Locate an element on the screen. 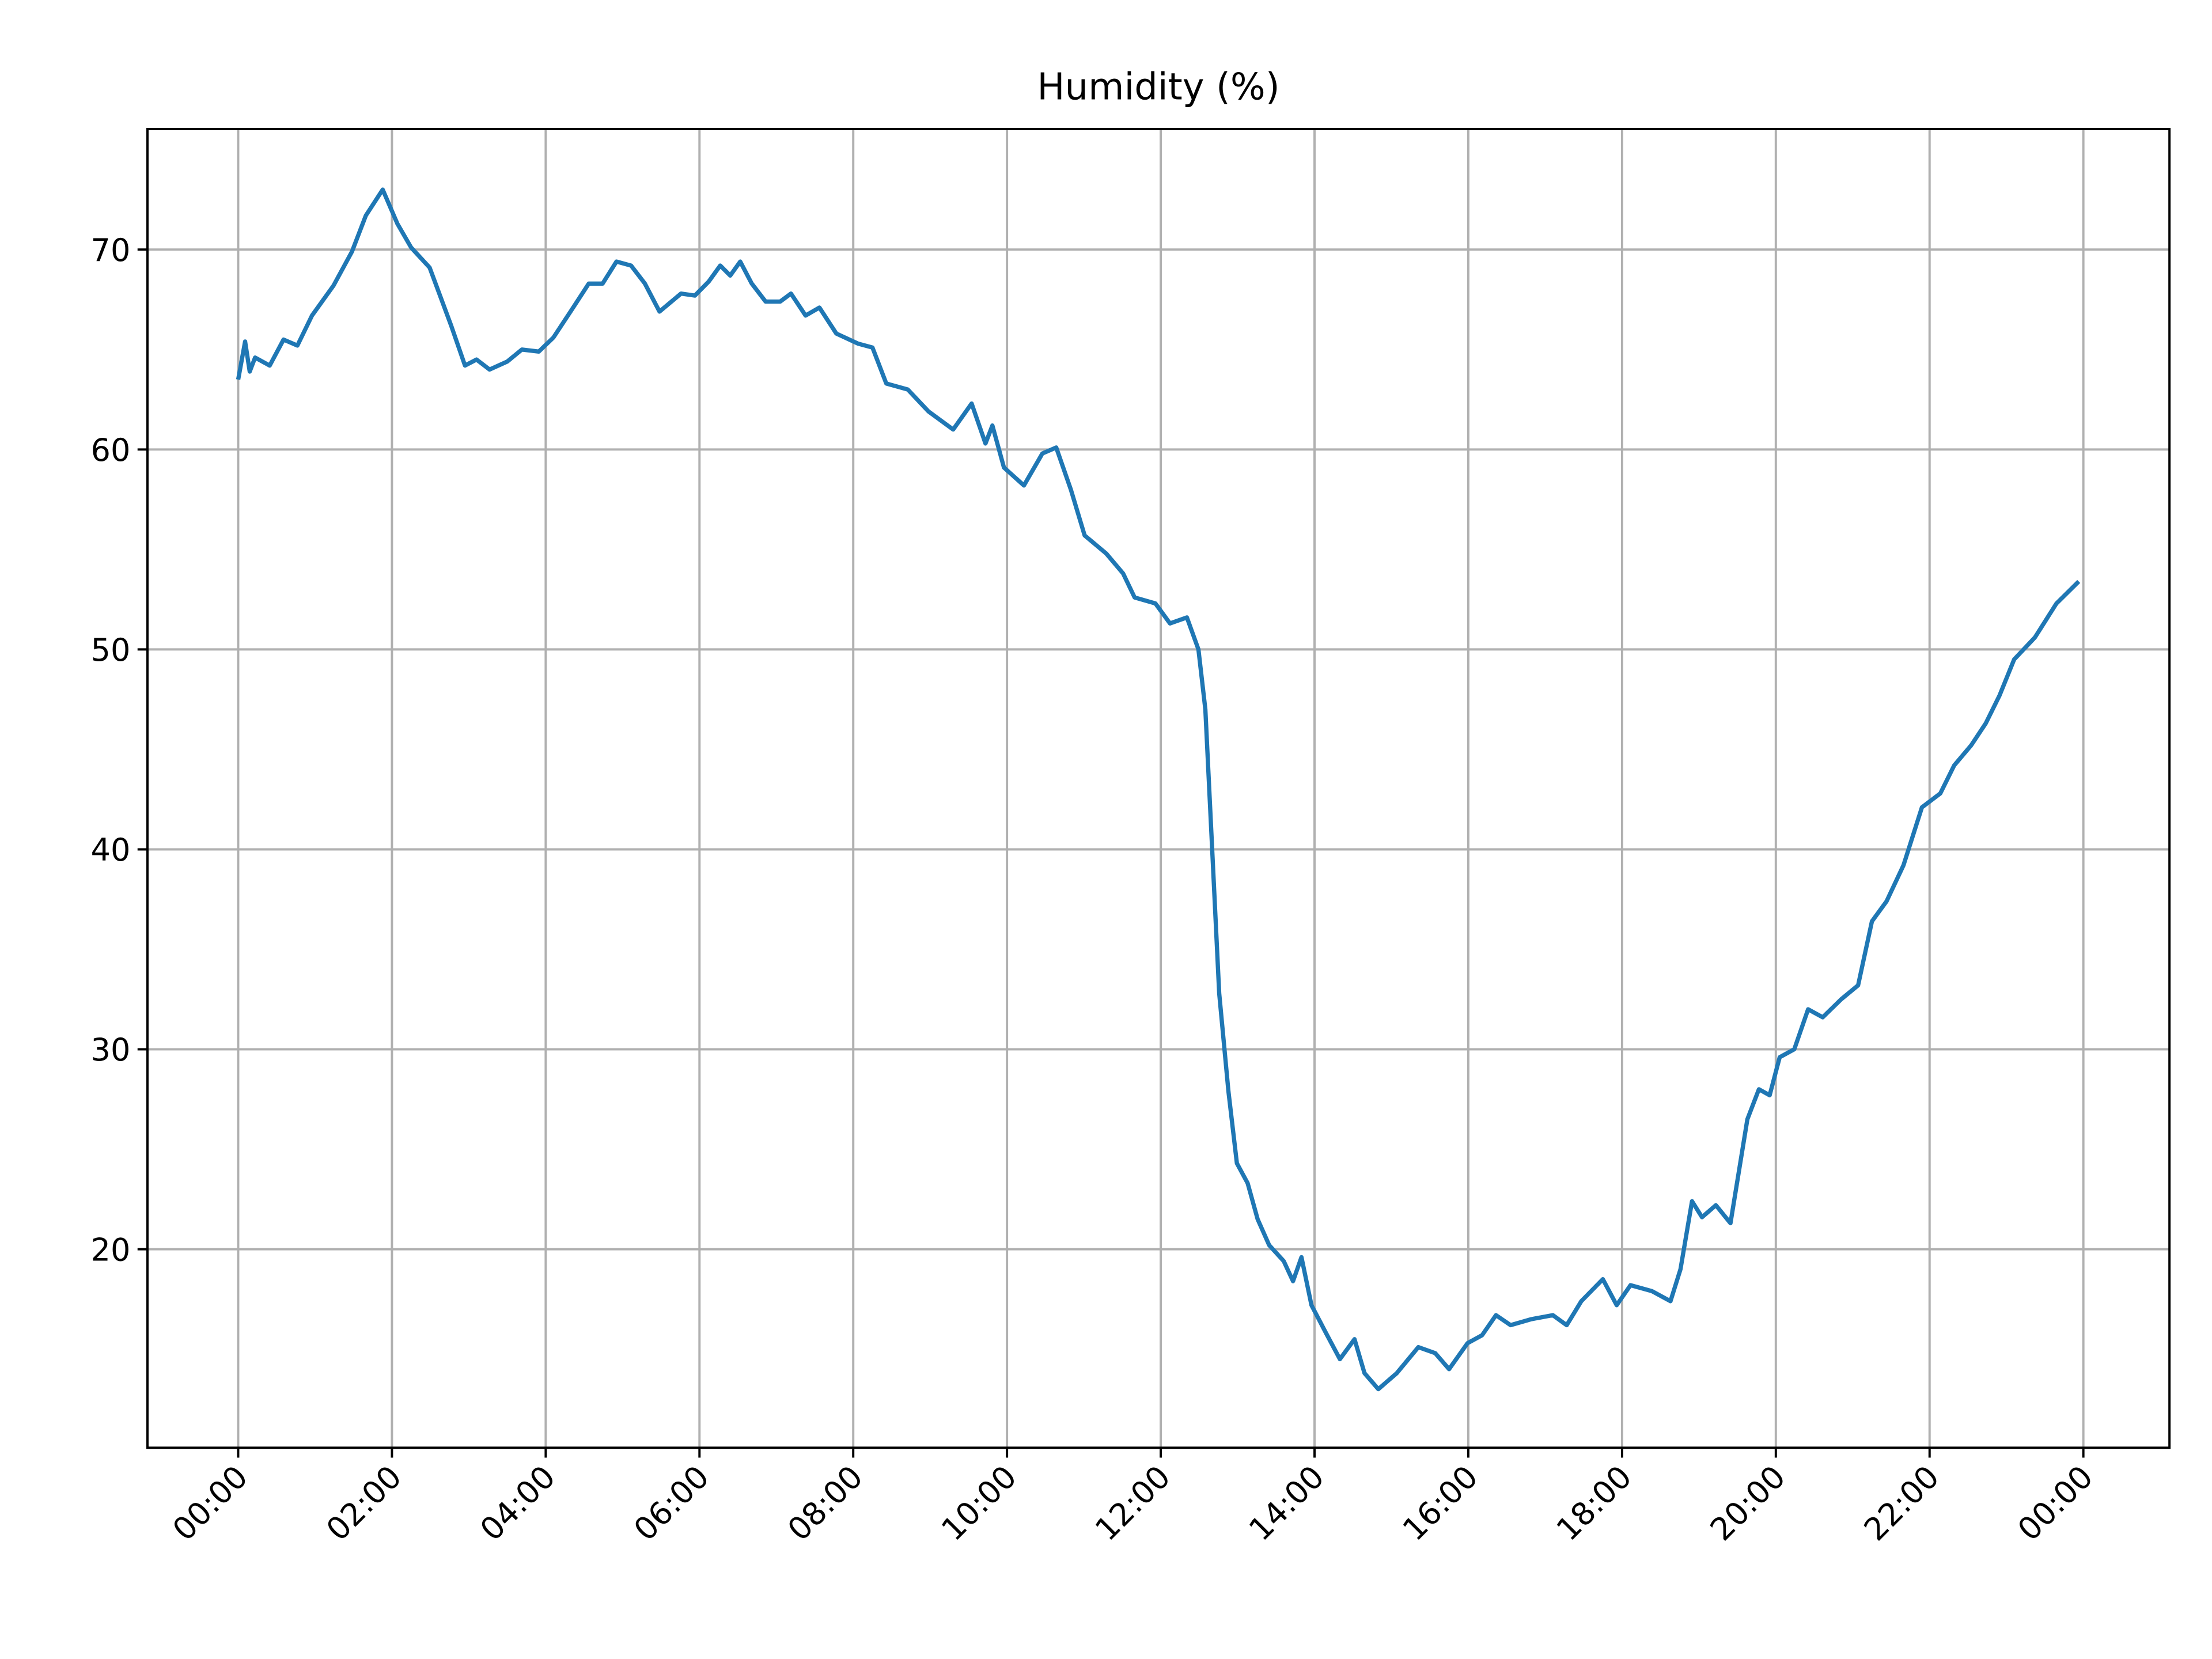 The image size is (2212, 1659). y-tick-label: 50 is located at coordinates (111, 650).